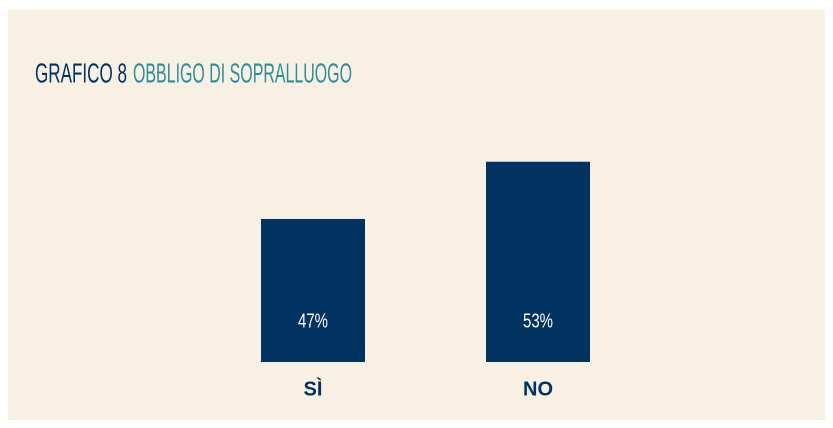 Image resolution: width=833 pixels, height=428 pixels. What do you see at coordinates (538, 320) in the screenshot?
I see `value-label: 53%` at bounding box center [538, 320].